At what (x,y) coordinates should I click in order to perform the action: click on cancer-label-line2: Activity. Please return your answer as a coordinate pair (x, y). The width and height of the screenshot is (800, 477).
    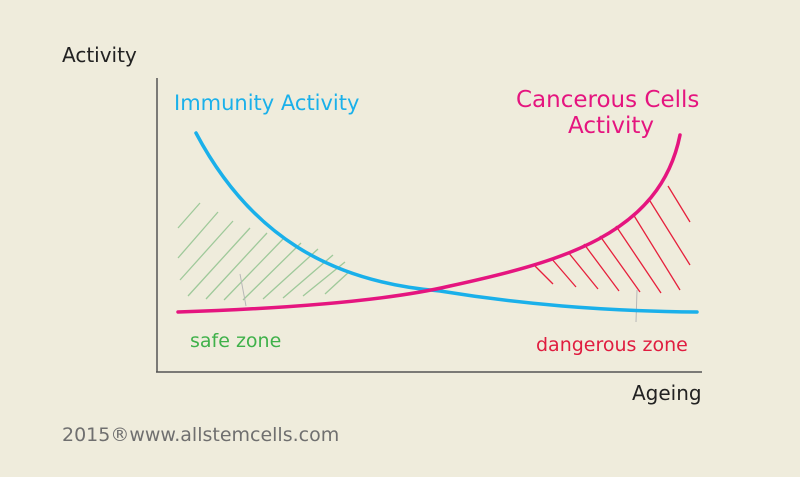
    Looking at the image, I should click on (611, 126).